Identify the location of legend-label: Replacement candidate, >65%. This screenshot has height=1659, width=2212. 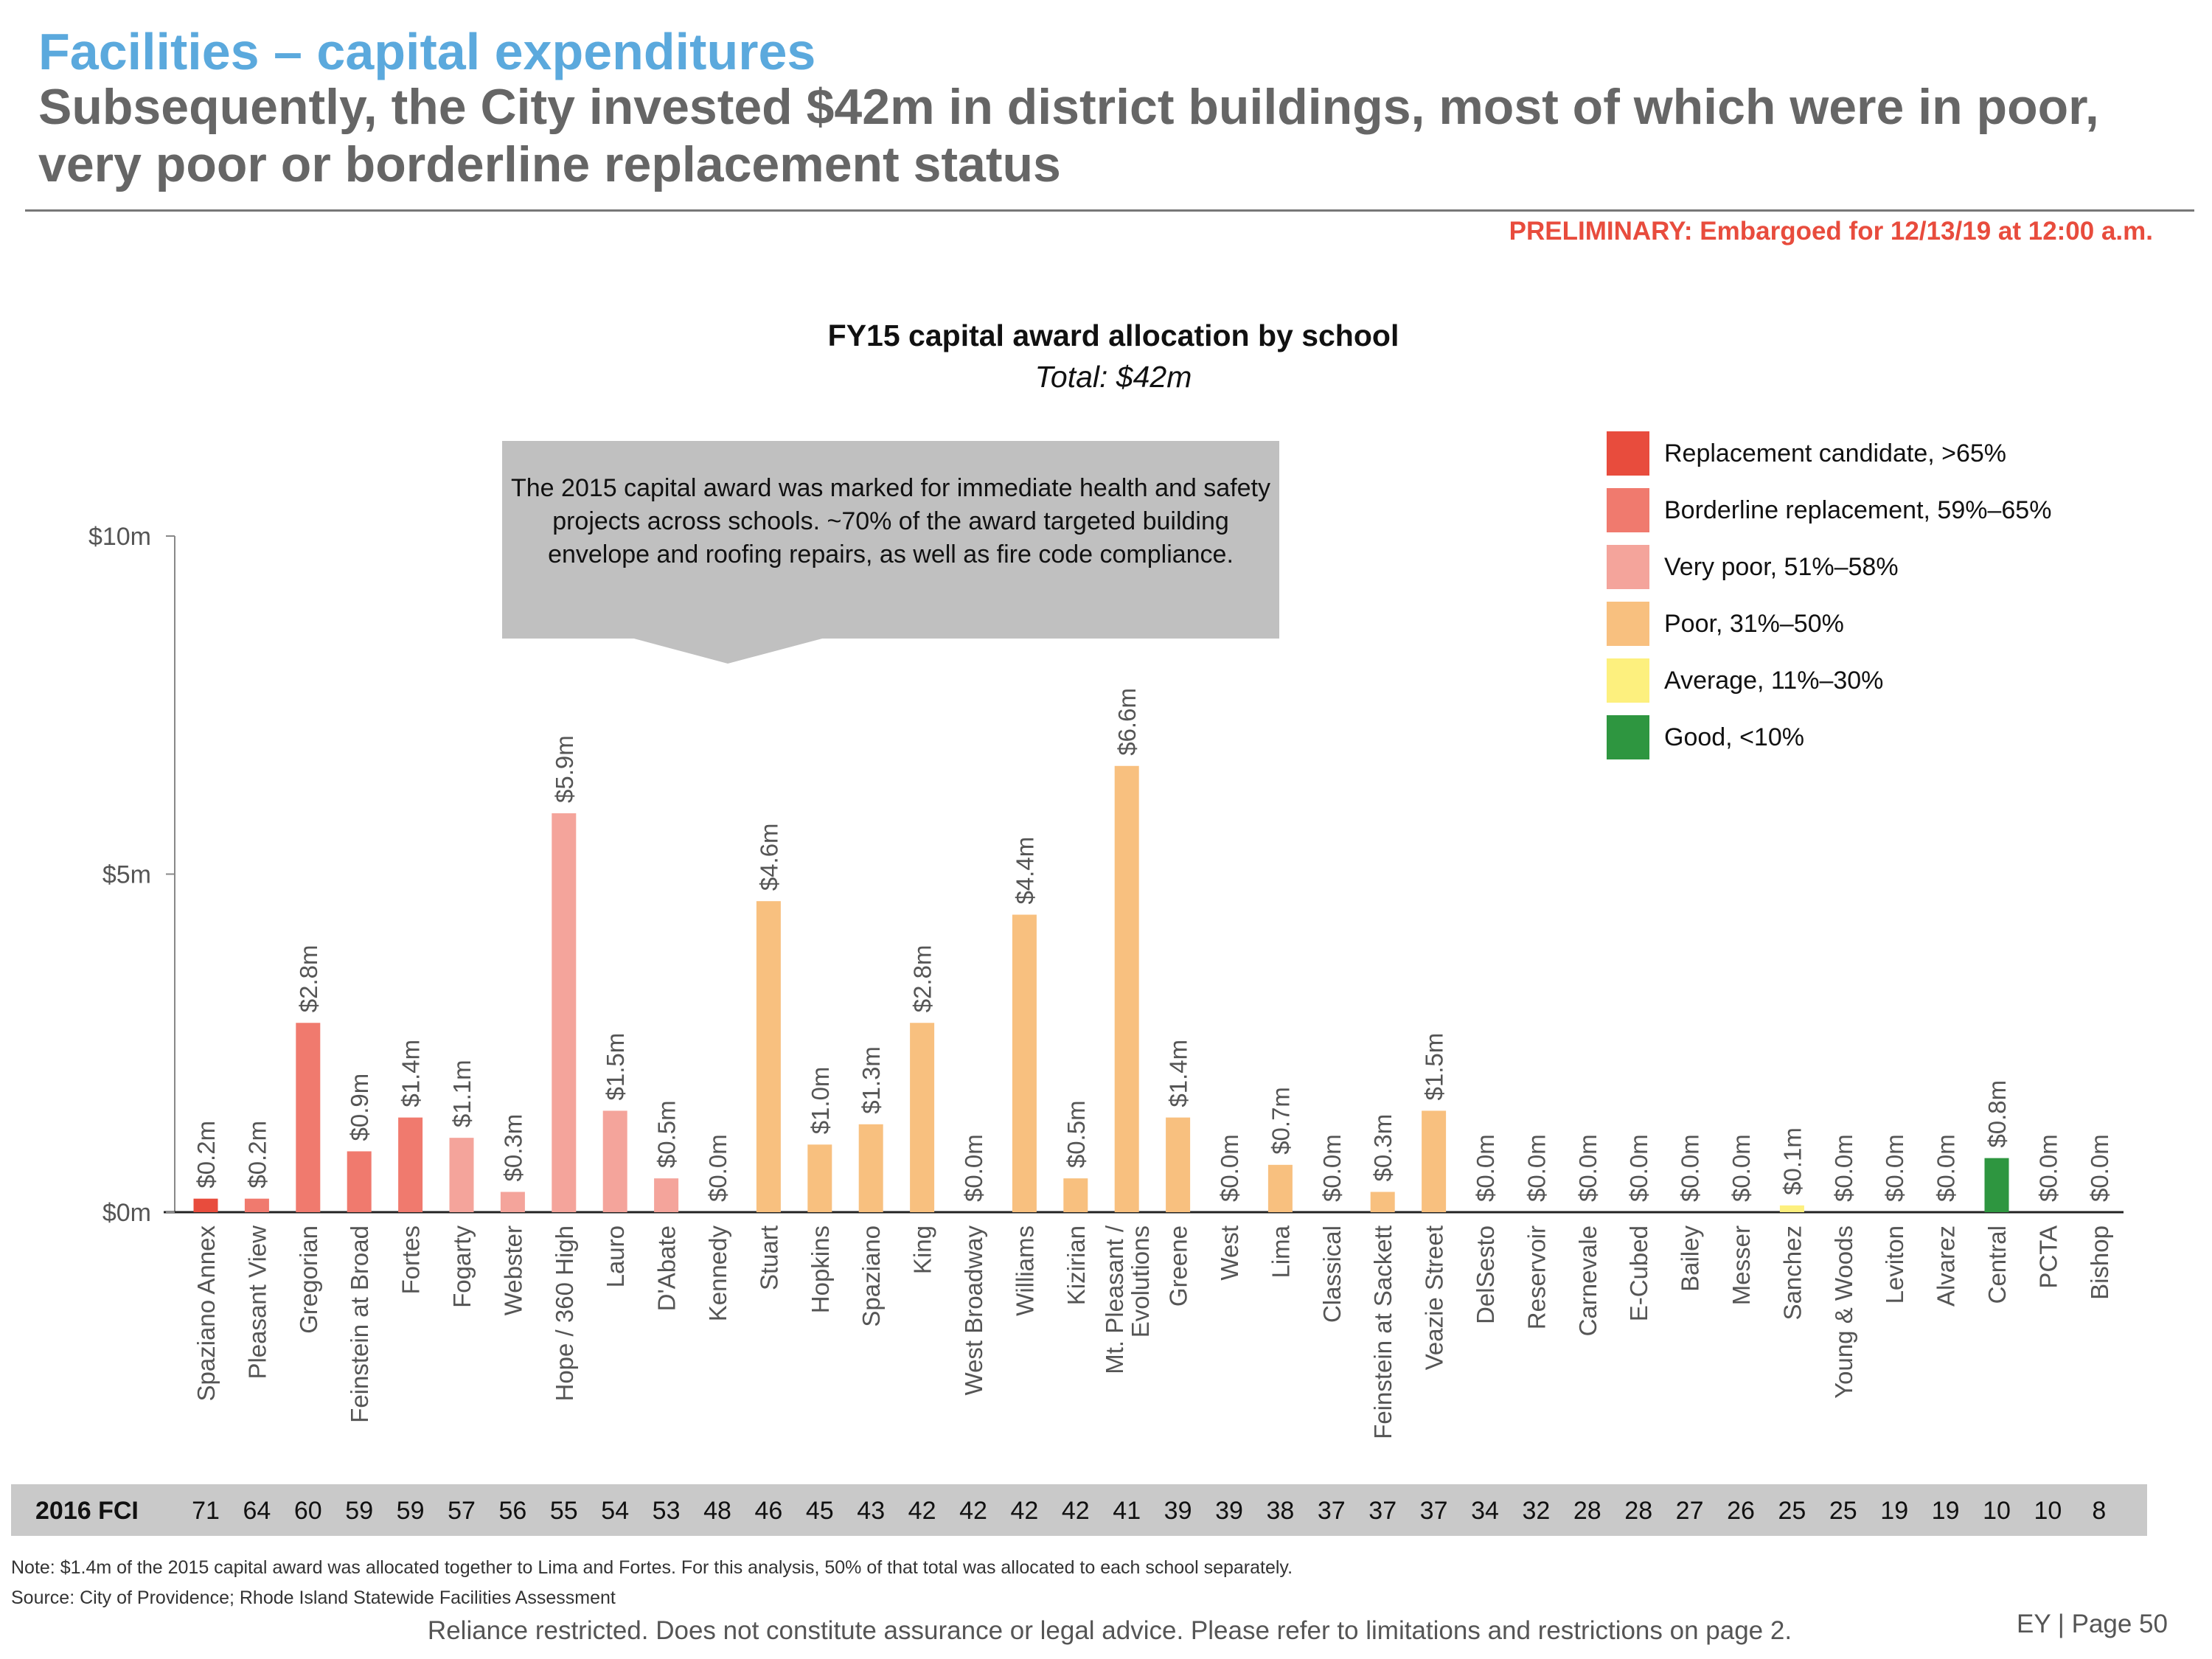
(1835, 453).